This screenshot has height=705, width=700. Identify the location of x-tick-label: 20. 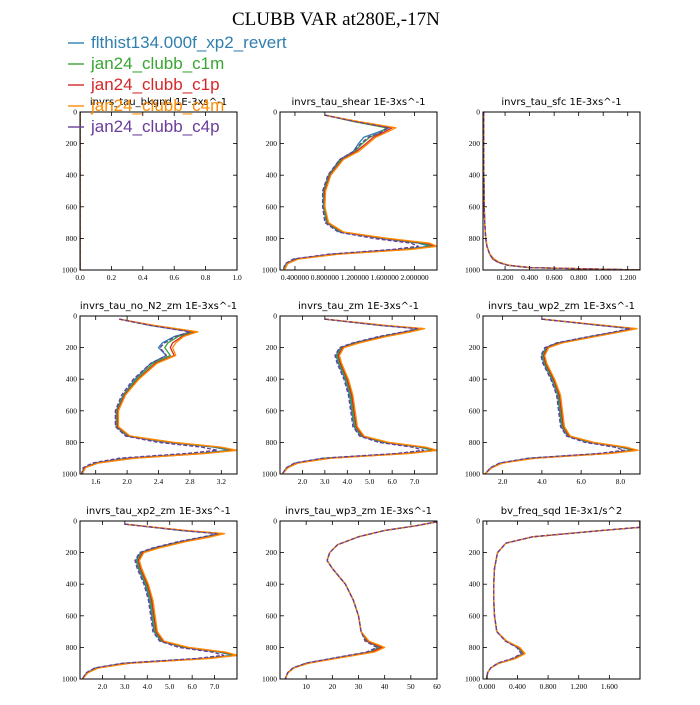
(333, 686).